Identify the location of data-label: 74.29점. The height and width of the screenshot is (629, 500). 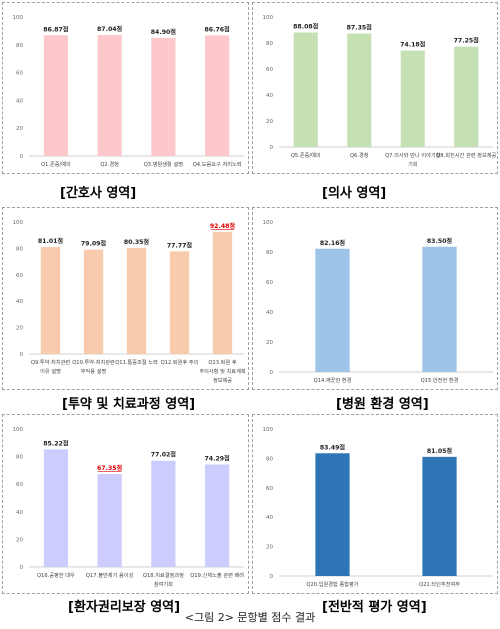
(217, 458).